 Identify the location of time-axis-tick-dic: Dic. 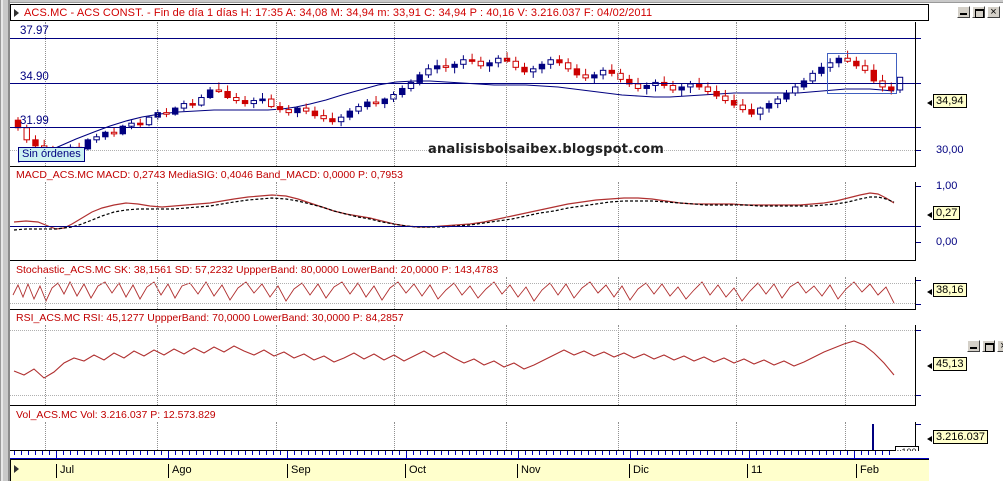
(639, 471).